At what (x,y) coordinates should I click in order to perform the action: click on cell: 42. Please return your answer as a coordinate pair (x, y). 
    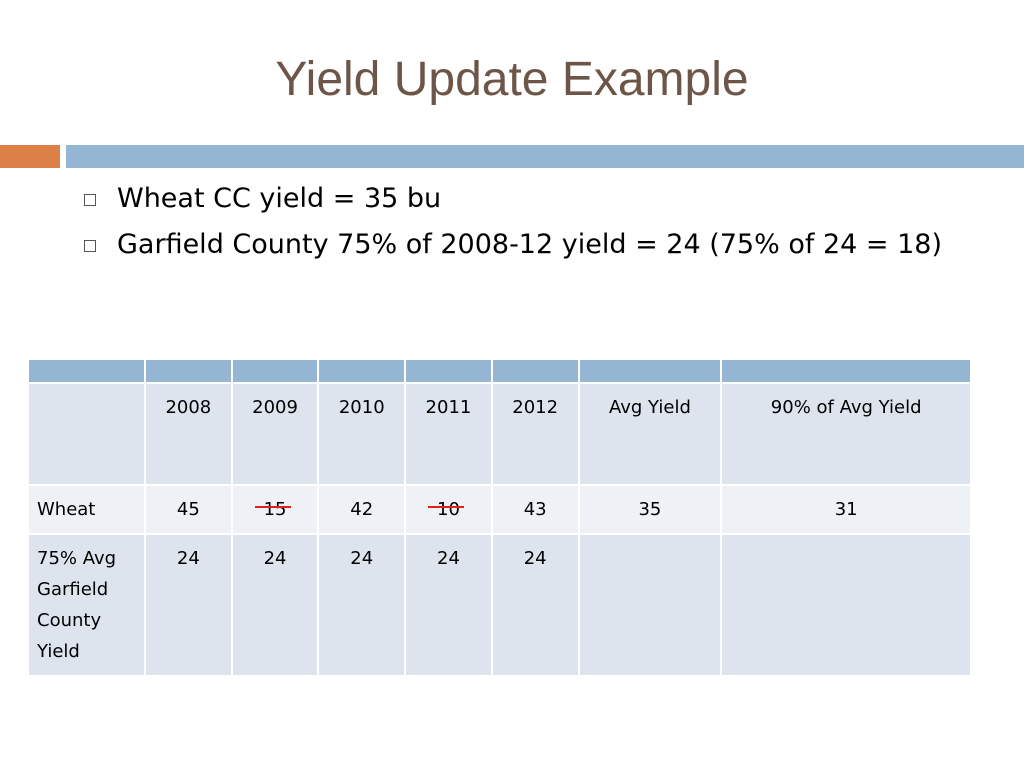
    Looking at the image, I should click on (362, 509).